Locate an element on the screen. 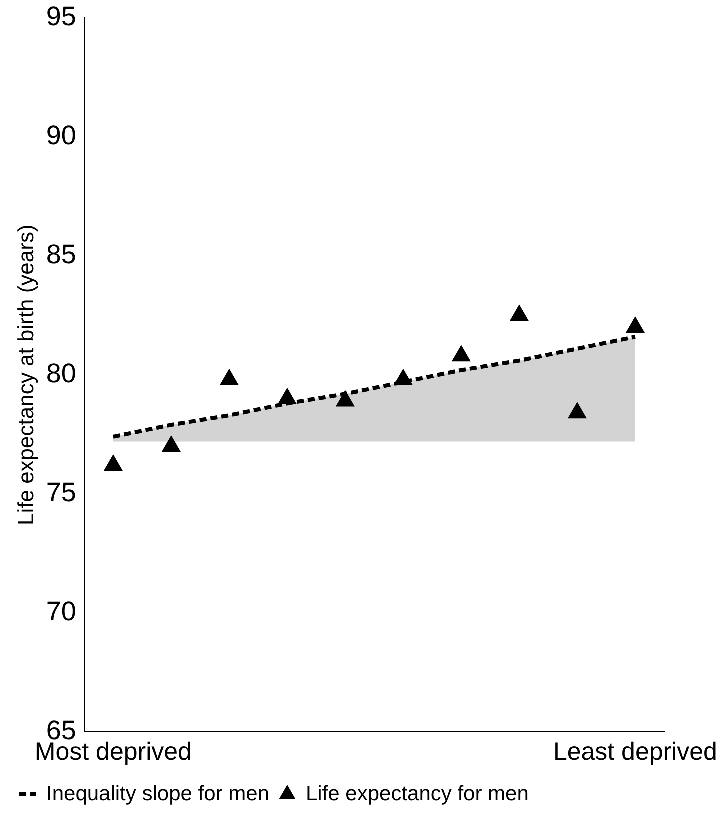 This screenshot has height=815, width=724. y-tick-label: 70 is located at coordinates (61, 611).